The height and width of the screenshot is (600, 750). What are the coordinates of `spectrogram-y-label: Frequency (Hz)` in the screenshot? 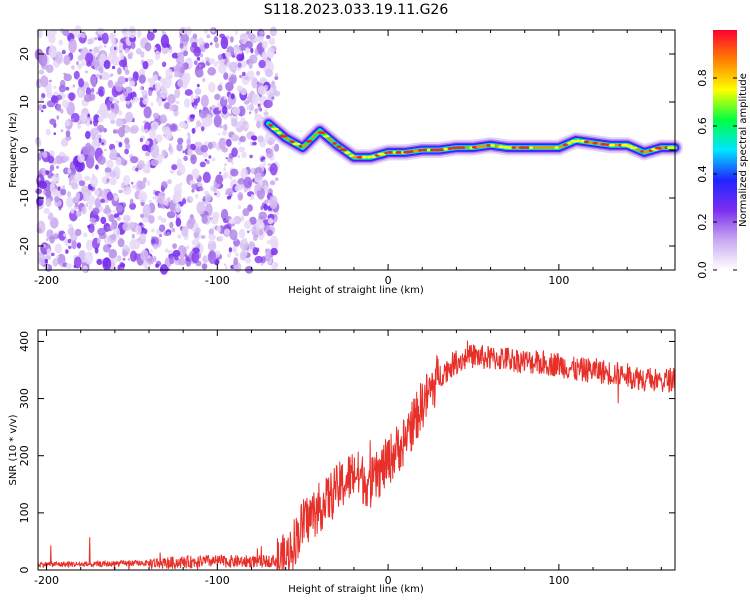 It's located at (13, 150).